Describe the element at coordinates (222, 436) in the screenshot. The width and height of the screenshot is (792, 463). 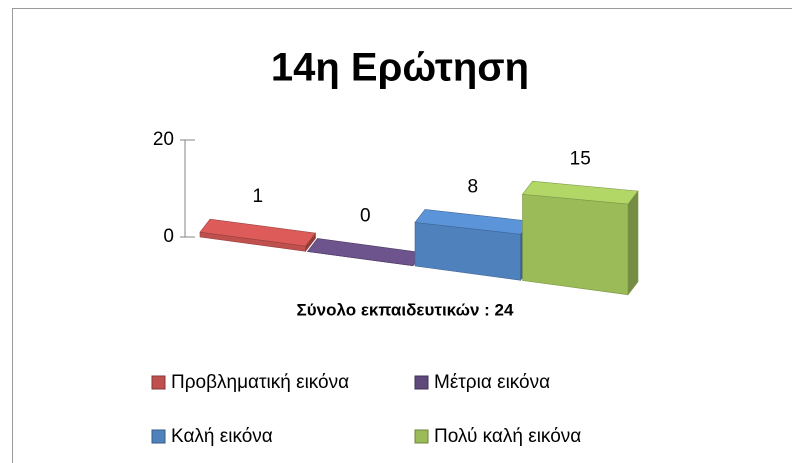
I see `legend-label: Καλή εικόνα` at that location.